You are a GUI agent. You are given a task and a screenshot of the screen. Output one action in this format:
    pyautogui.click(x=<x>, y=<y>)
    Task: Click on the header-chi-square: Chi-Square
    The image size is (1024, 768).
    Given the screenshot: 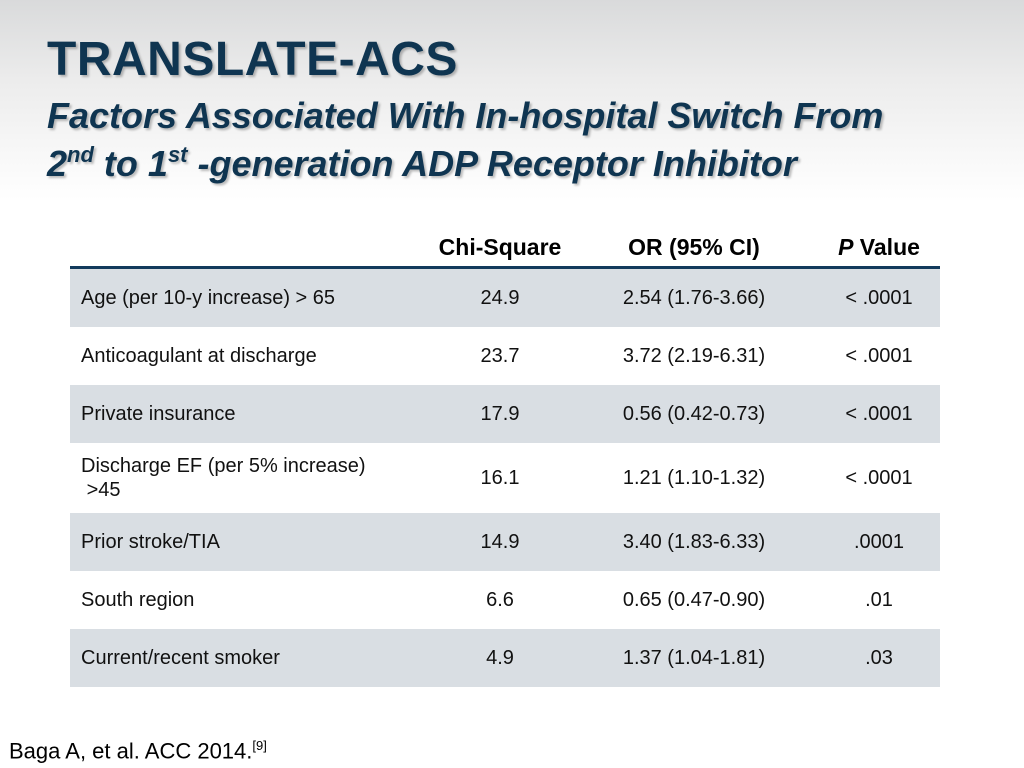 What is the action you would take?
    pyautogui.click(x=500, y=246)
    